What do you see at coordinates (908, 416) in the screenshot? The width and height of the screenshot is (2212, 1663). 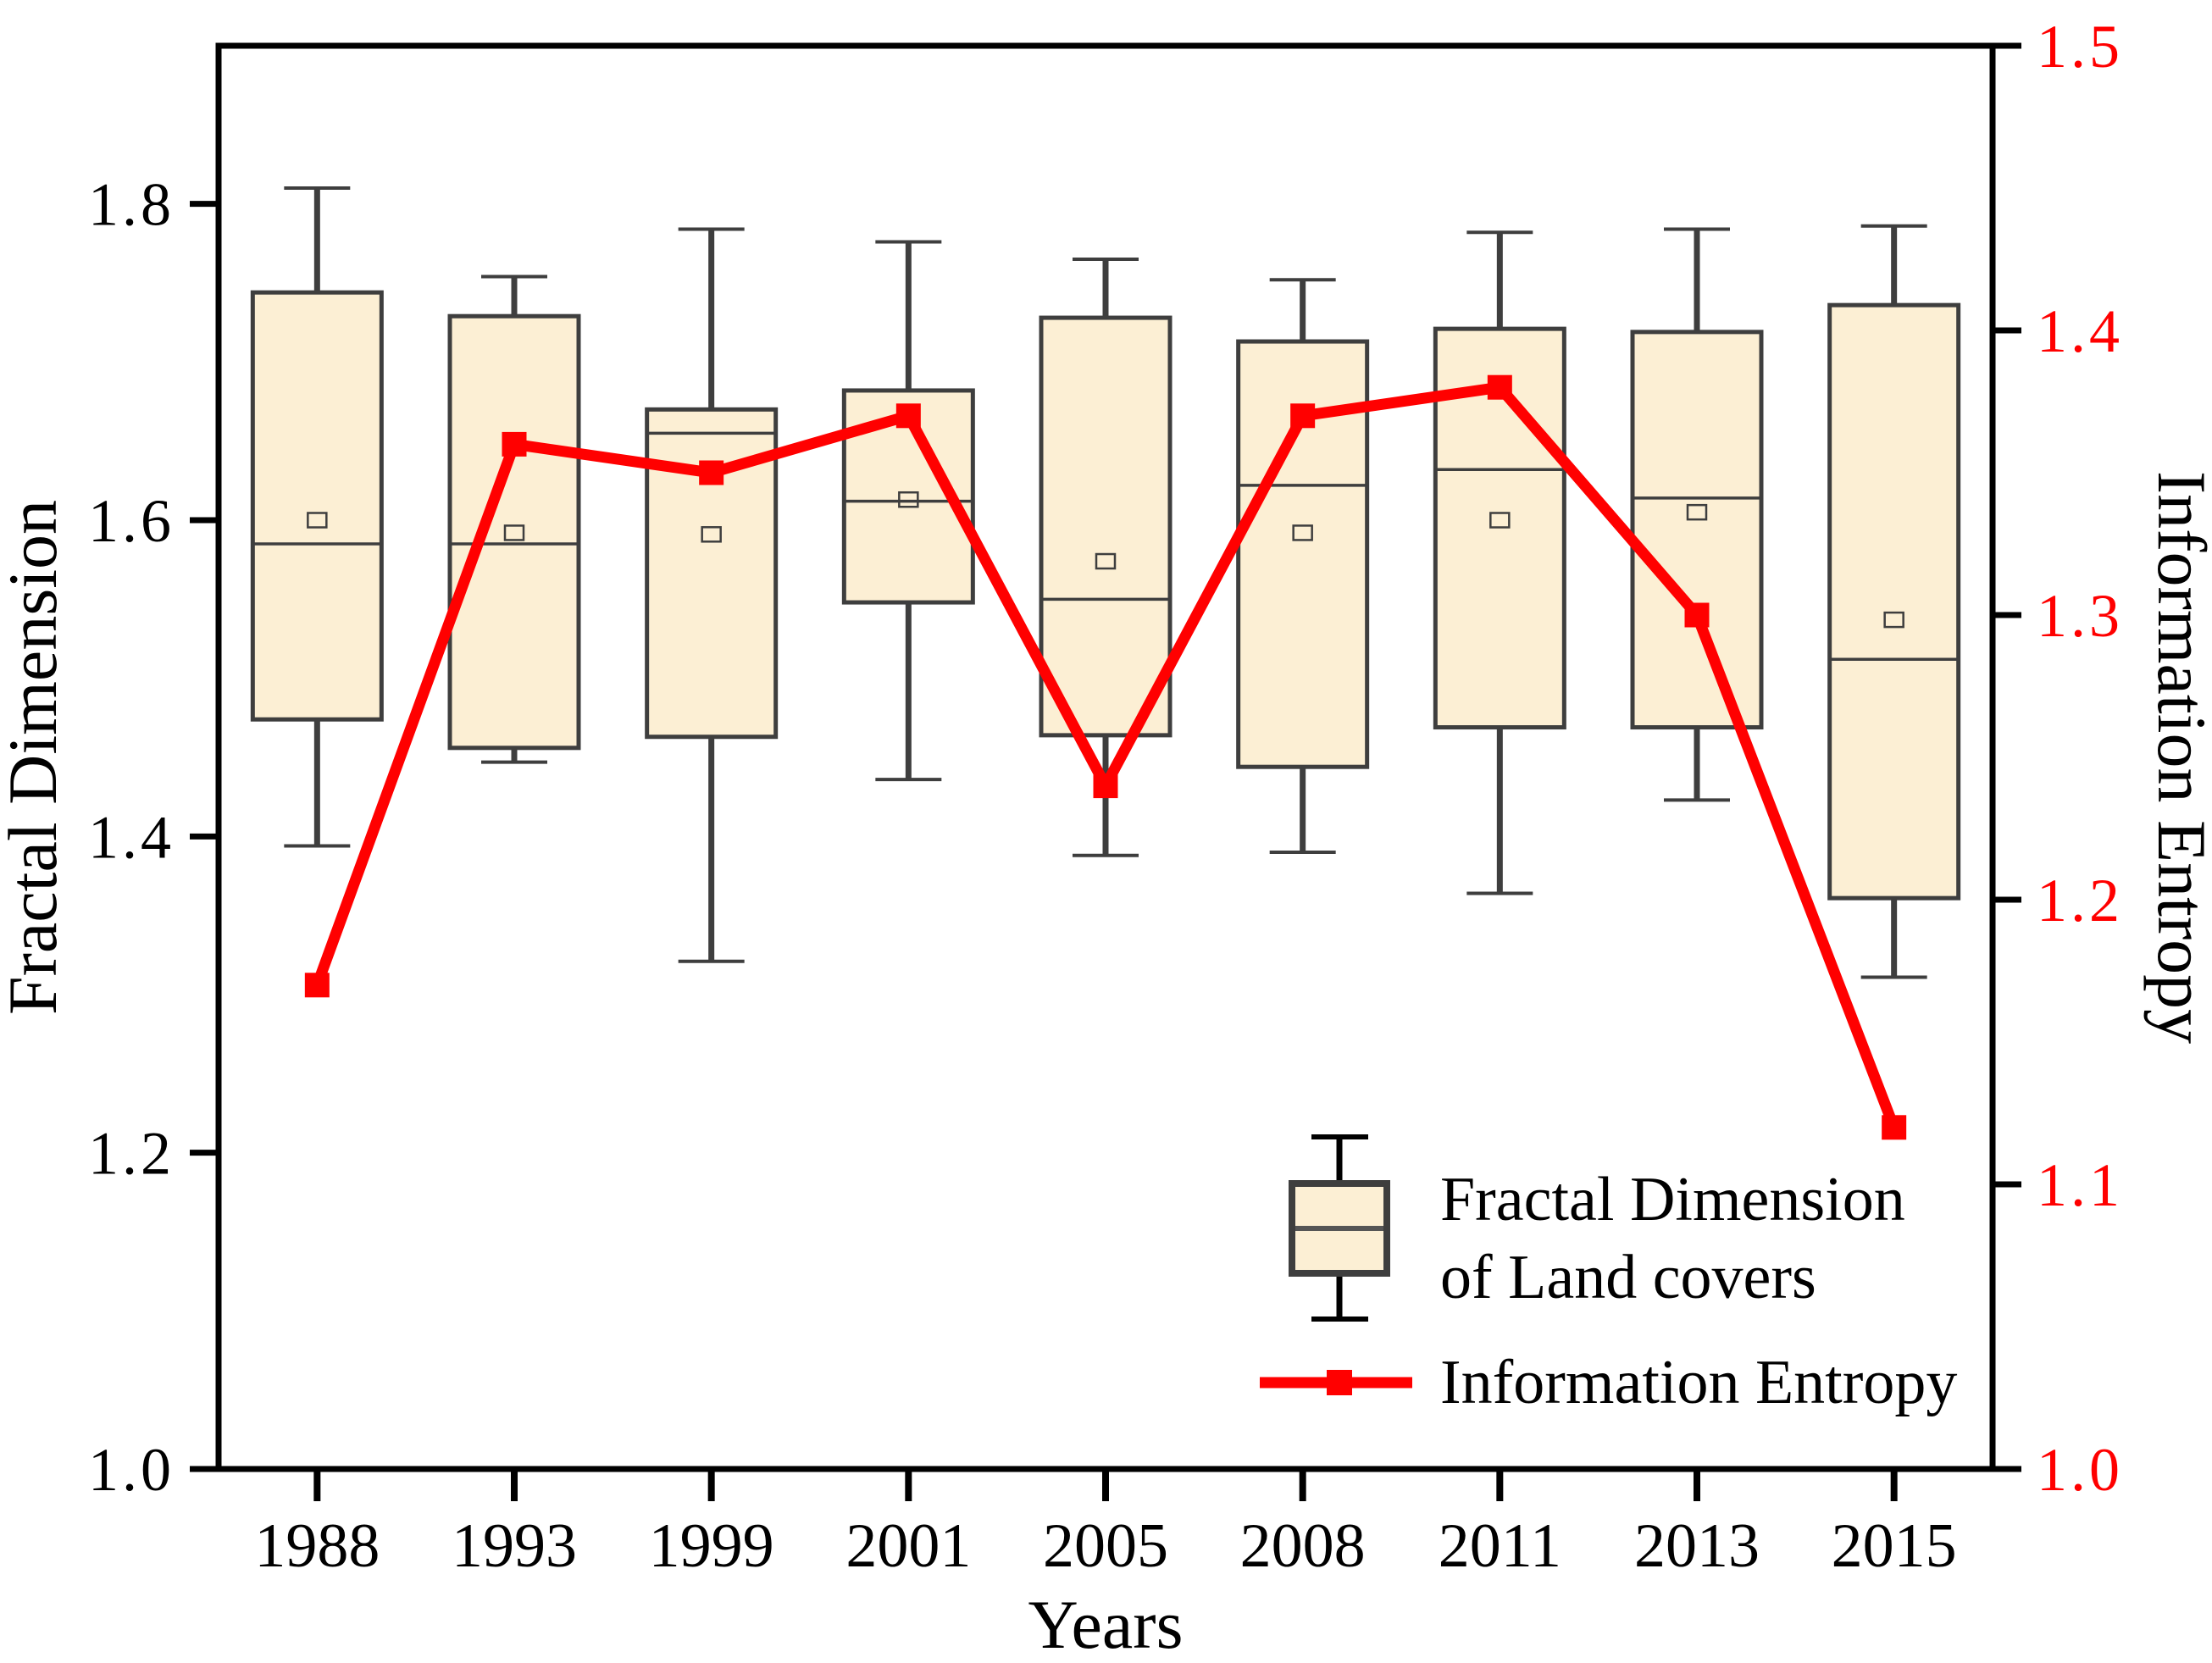 I see `entropy-marker-2001` at bounding box center [908, 416].